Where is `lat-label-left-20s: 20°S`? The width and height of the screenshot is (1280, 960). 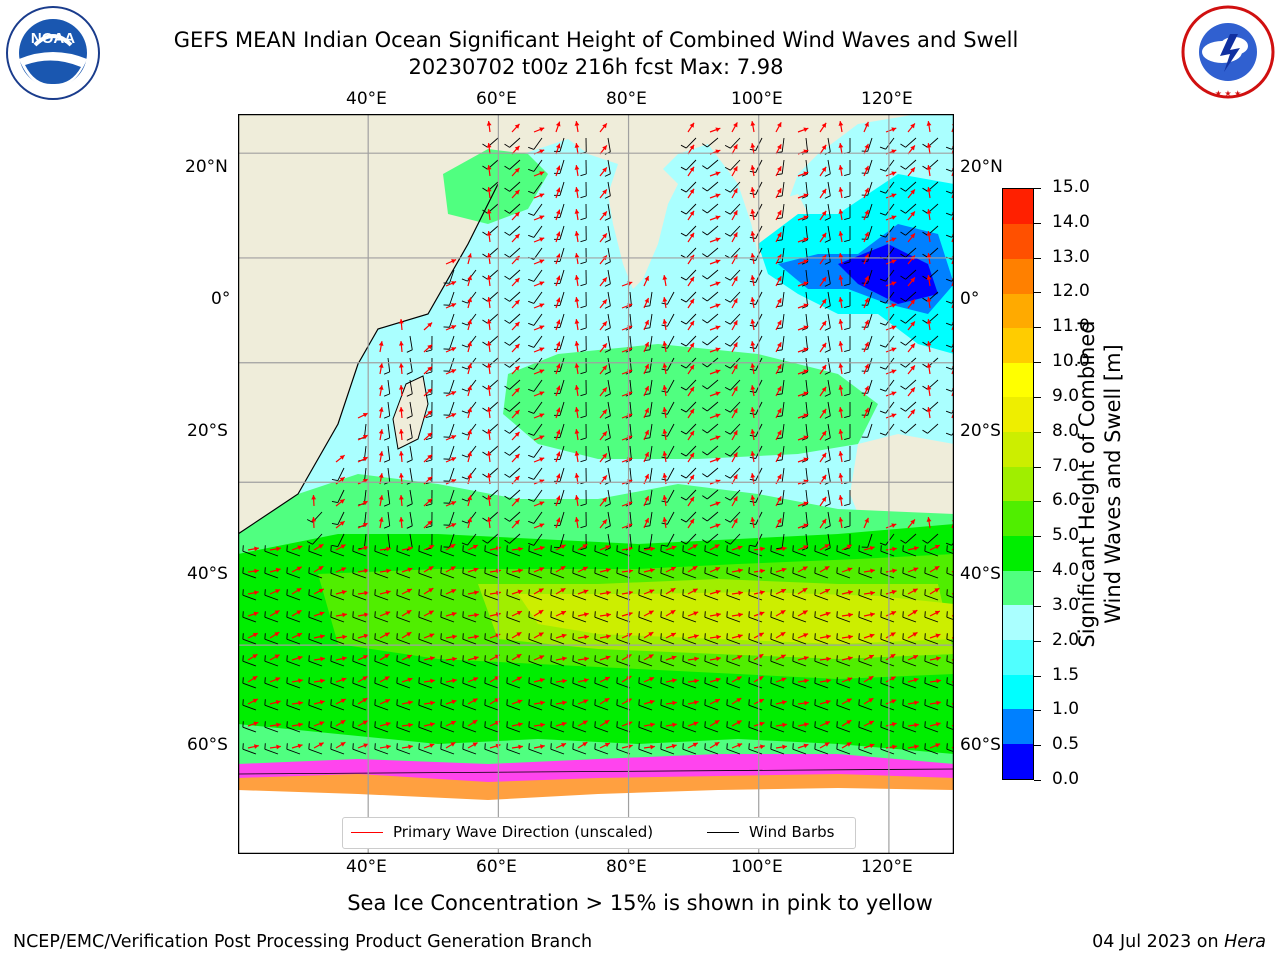
lat-label-left-20s: 20°S is located at coordinates (207, 431).